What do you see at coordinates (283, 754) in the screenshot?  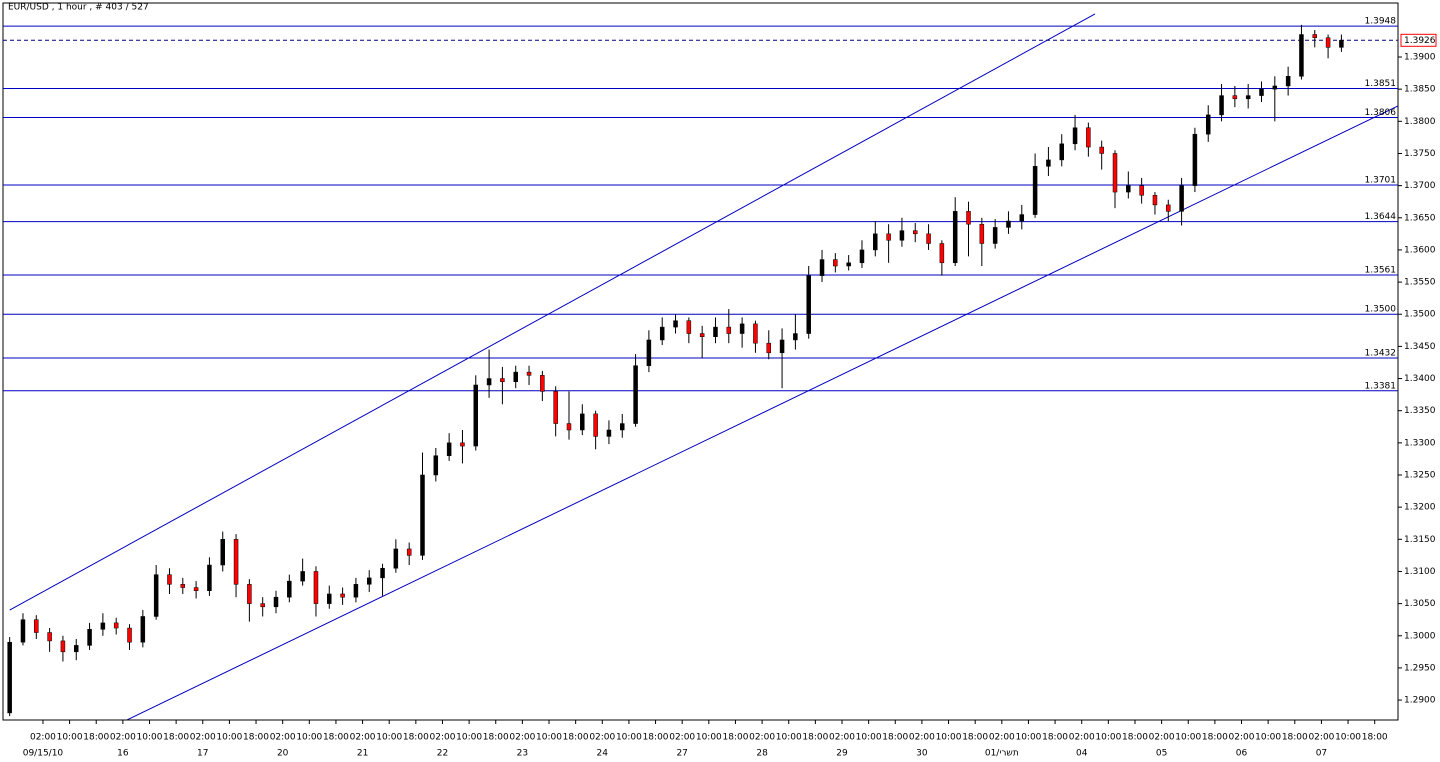 I see `date-label: 20` at bounding box center [283, 754].